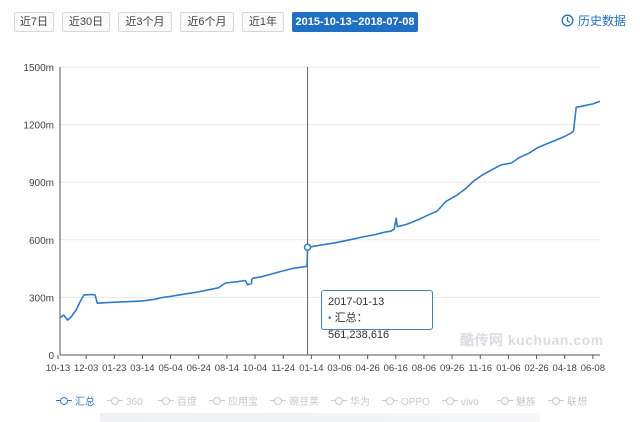 This screenshot has height=422, width=640. Describe the element at coordinates (86, 22) in the screenshot. I see `tab-last-30-days: 近30日` at that location.